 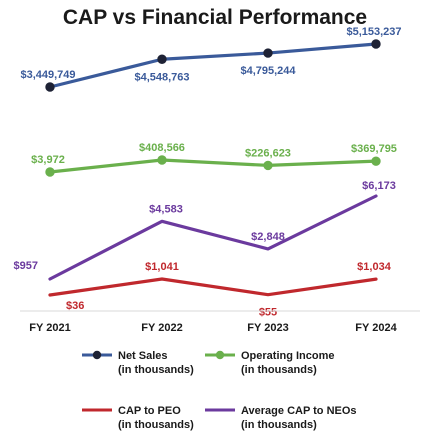 What do you see at coordinates (268, 71) in the screenshot?
I see `data-label: $4,795,244` at bounding box center [268, 71].